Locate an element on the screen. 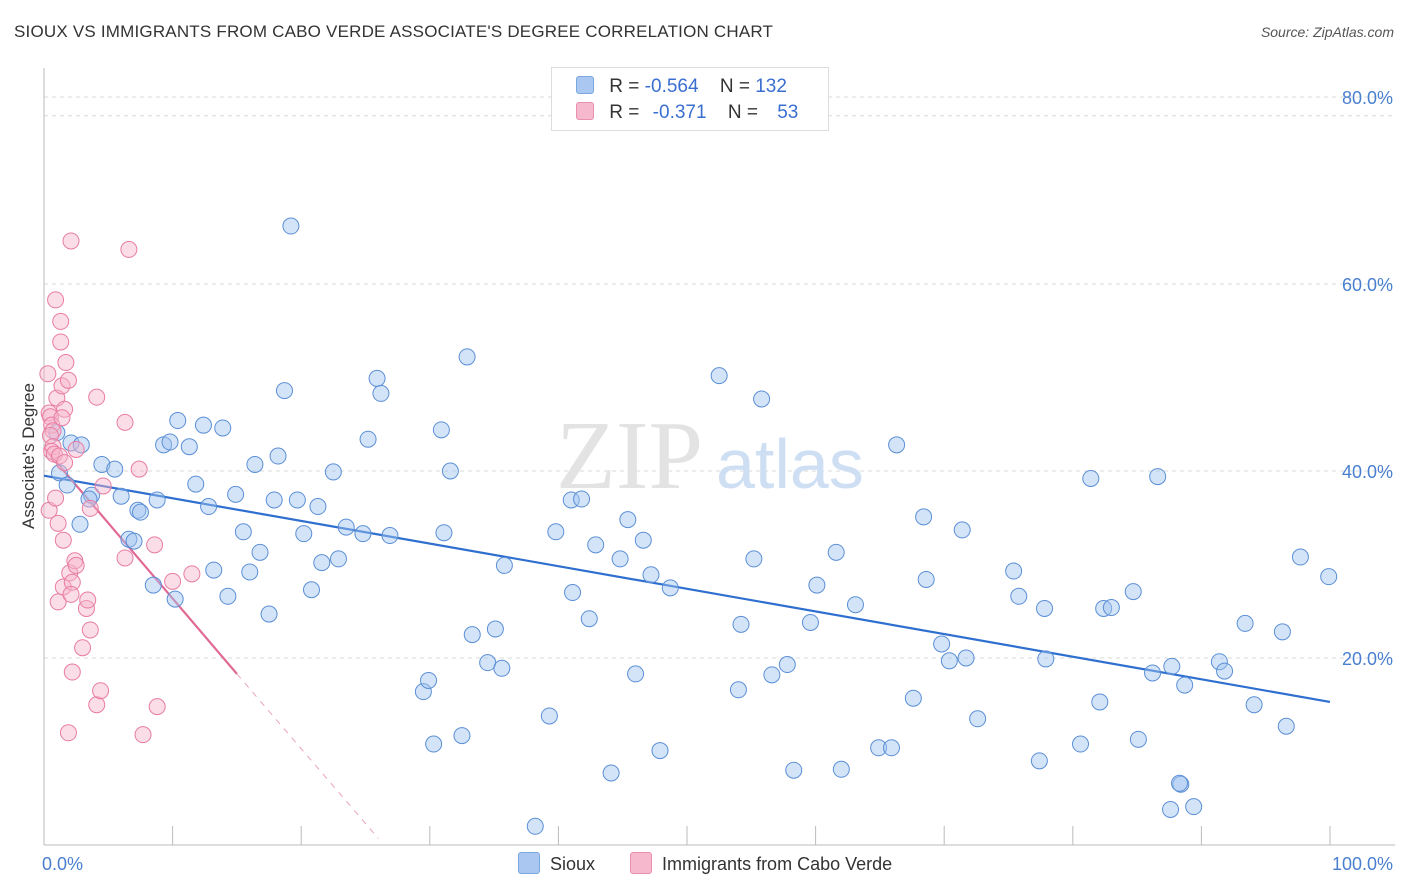 The image size is (1406, 892). x-tick-label: 100.0% is located at coordinates (1362, 864).